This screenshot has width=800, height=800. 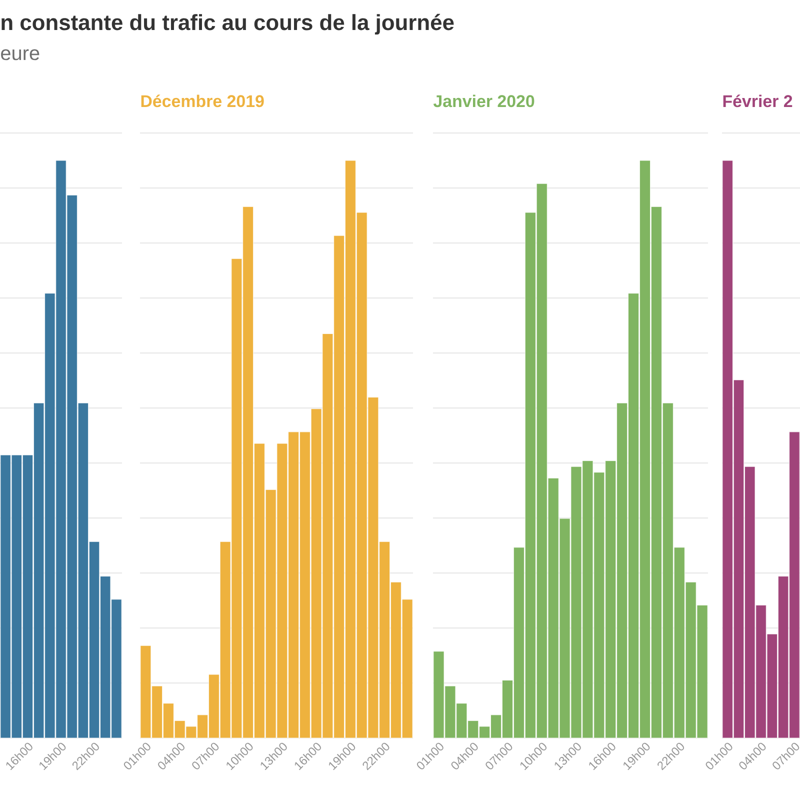 What do you see at coordinates (20, 54) in the screenshot?
I see `chart-subtitle: eure` at bounding box center [20, 54].